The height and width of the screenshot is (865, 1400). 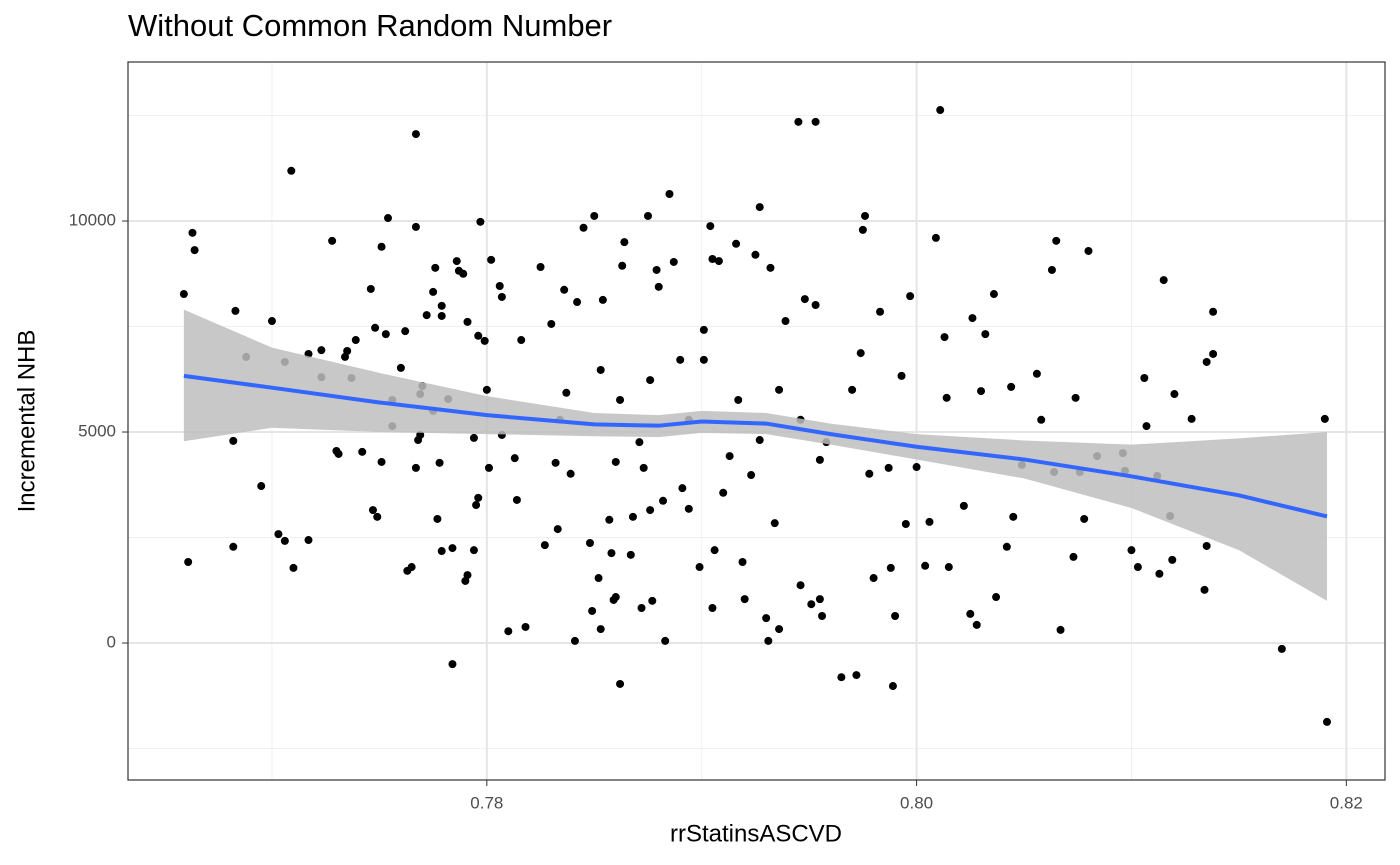 What do you see at coordinates (1346, 802) in the screenshot?
I see `x-tick-label: 0.82` at bounding box center [1346, 802].